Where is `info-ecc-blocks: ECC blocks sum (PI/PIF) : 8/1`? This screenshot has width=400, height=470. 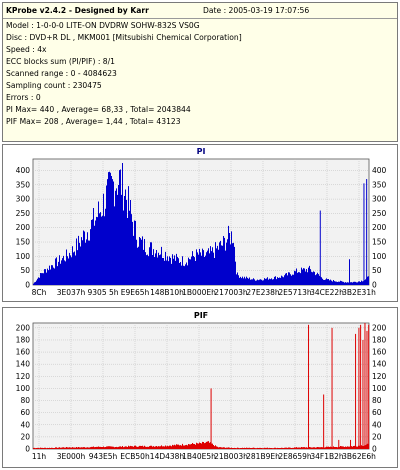
info-ecc-blocks: ECC blocks sum (PI/PIF) : 8/1 is located at coordinates (61, 61).